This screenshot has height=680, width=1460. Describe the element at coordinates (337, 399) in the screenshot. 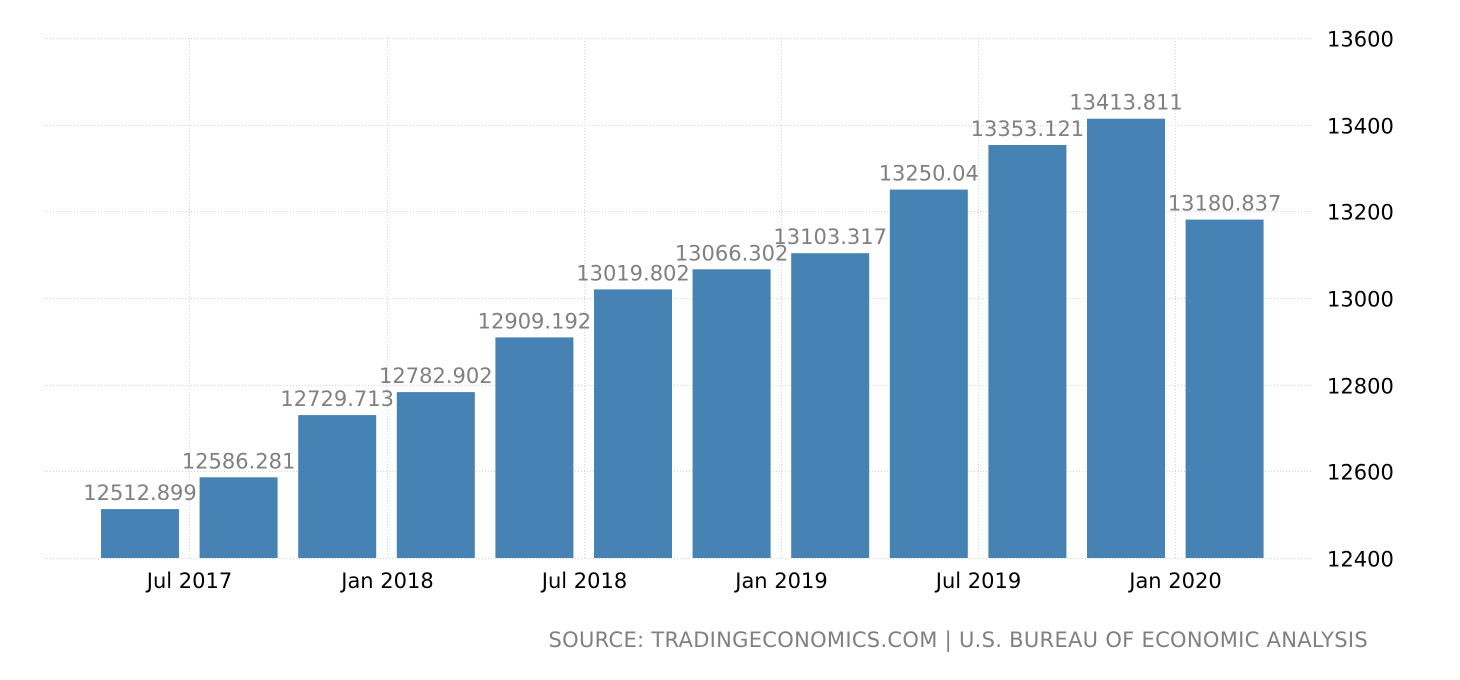

I see `data-label: 12729.713` at that location.